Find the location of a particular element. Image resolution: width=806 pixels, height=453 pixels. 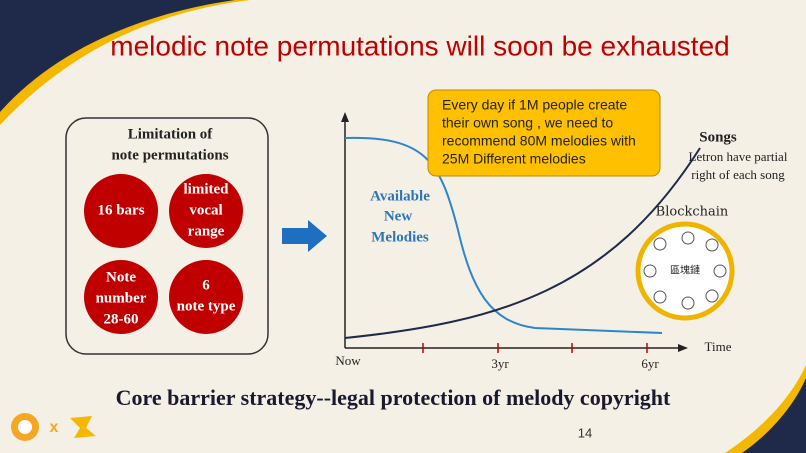

callout-text: recommend 80M melodies with is located at coordinates (539, 141).